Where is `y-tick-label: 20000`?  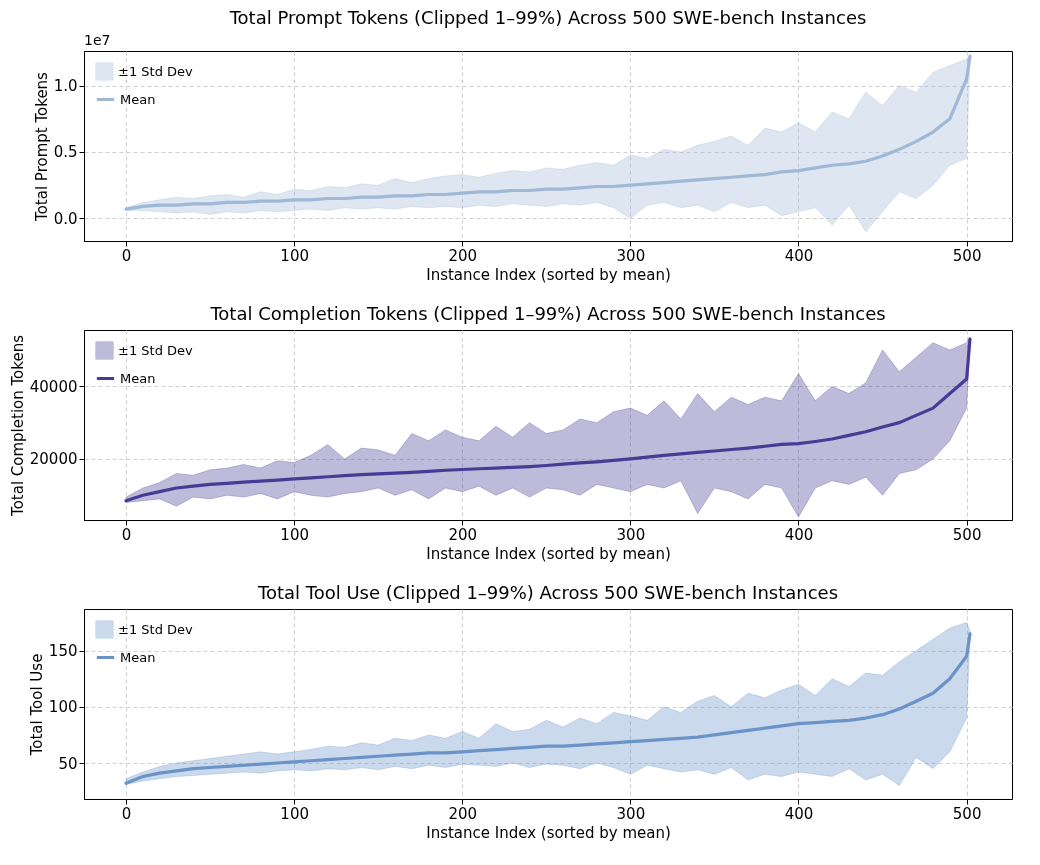
y-tick-label: 20000 is located at coordinates (53, 459).